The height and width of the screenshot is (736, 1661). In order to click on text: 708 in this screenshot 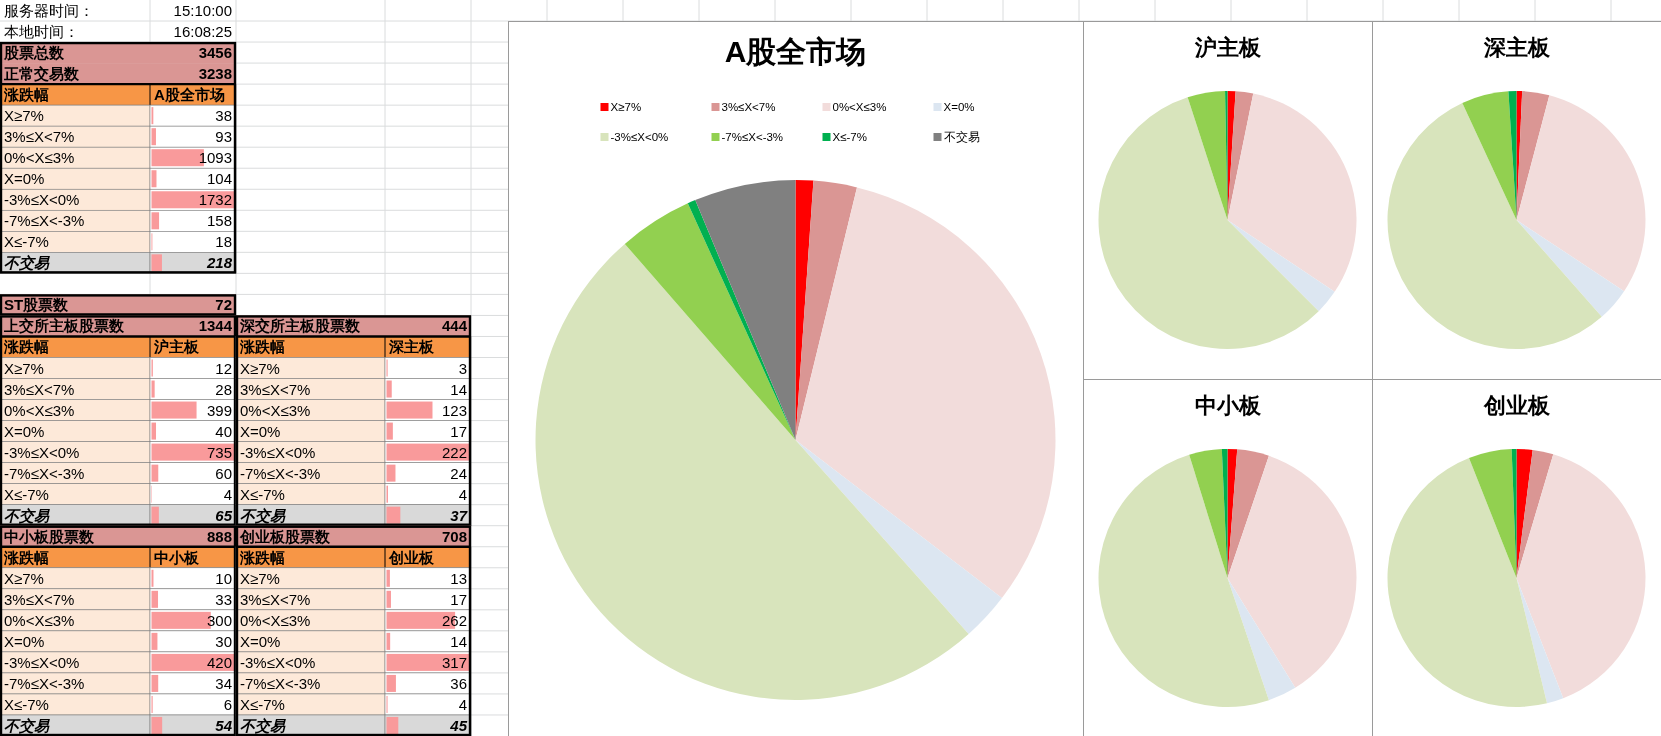, I will do `click(454, 536)`.